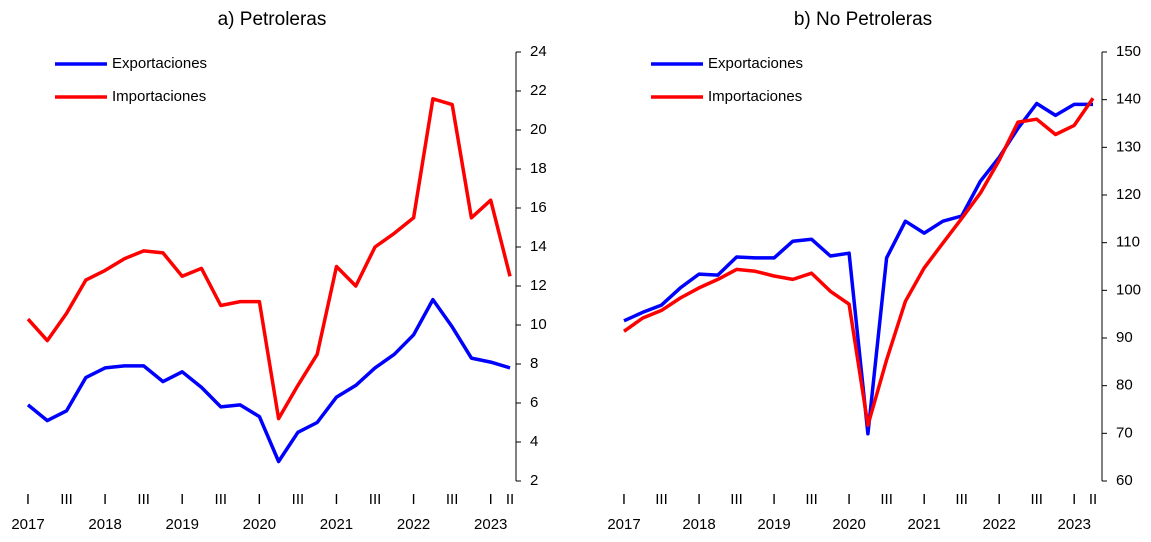 The width and height of the screenshot is (1151, 542). I want to click on y-tick-label: 16, so click(538, 207).